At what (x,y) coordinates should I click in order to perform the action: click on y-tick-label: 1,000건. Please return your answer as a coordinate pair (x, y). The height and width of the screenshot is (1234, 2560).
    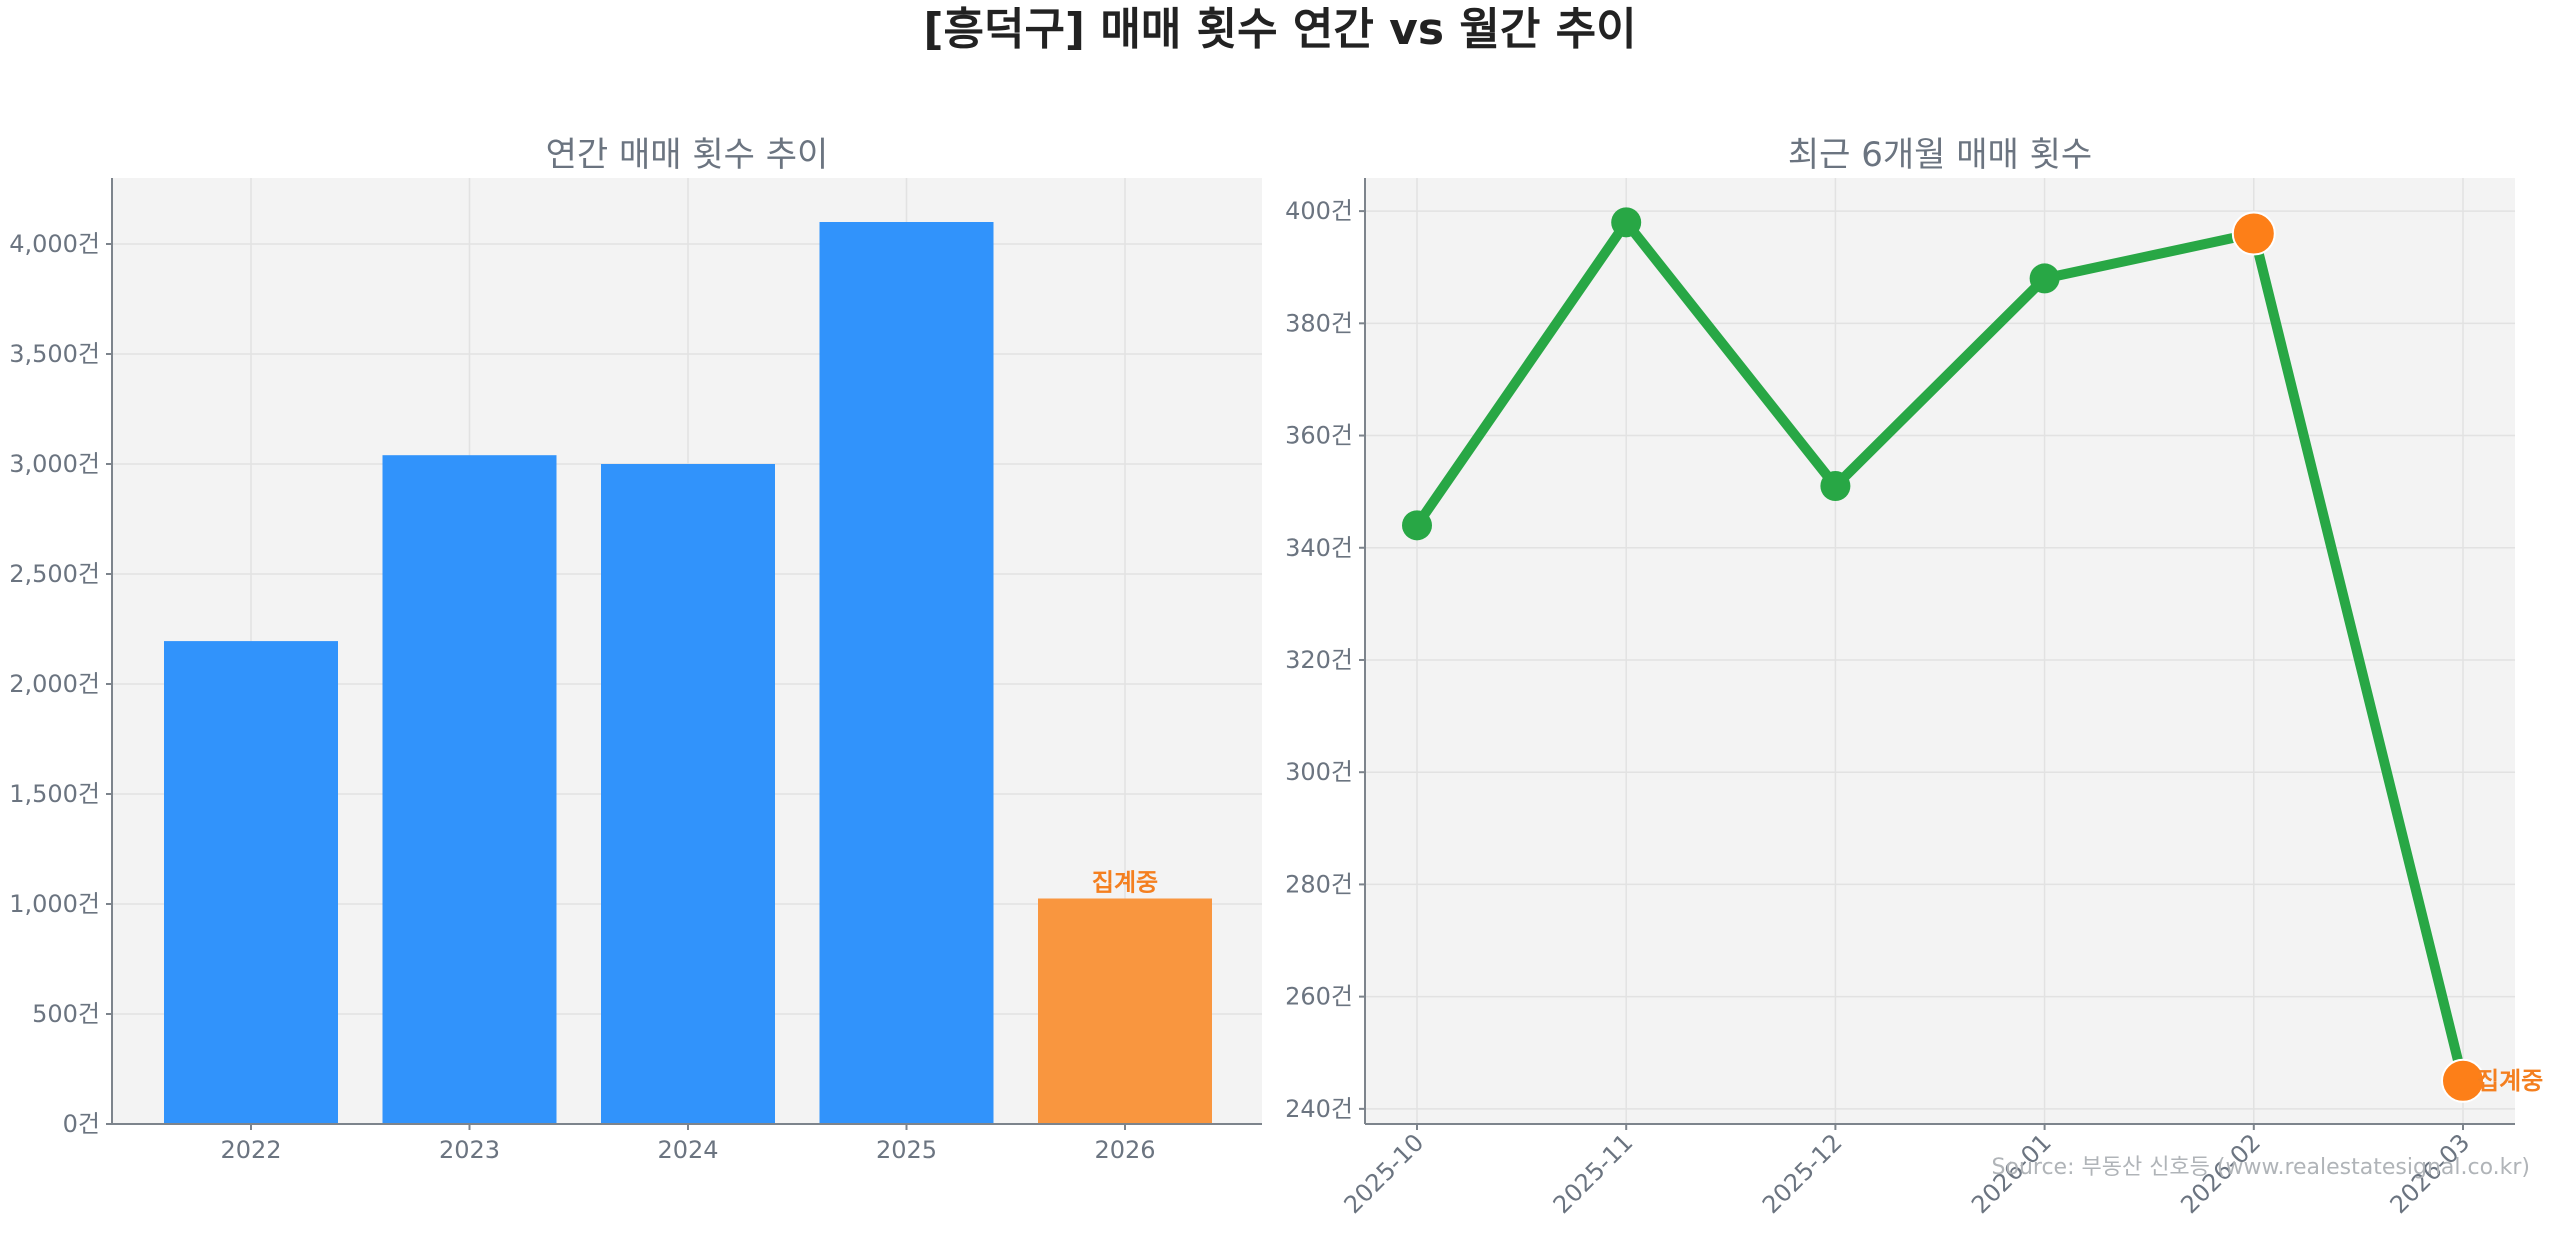
    Looking at the image, I should click on (54, 904).